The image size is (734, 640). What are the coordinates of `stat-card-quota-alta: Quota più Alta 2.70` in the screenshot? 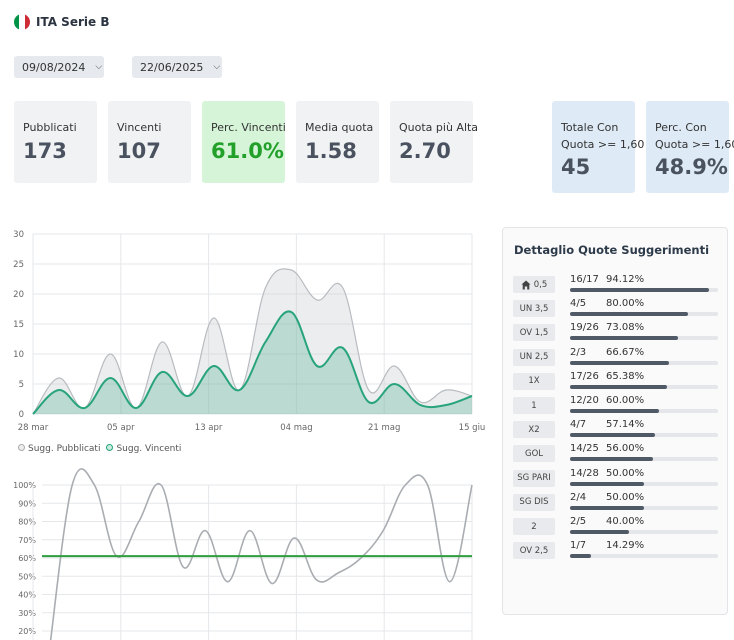 It's located at (434, 142).